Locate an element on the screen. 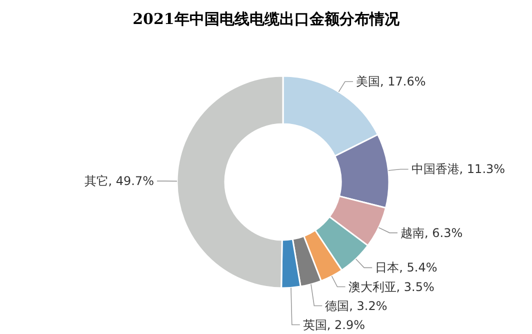  slice-label: 越南, 6.3% is located at coordinates (431, 233).